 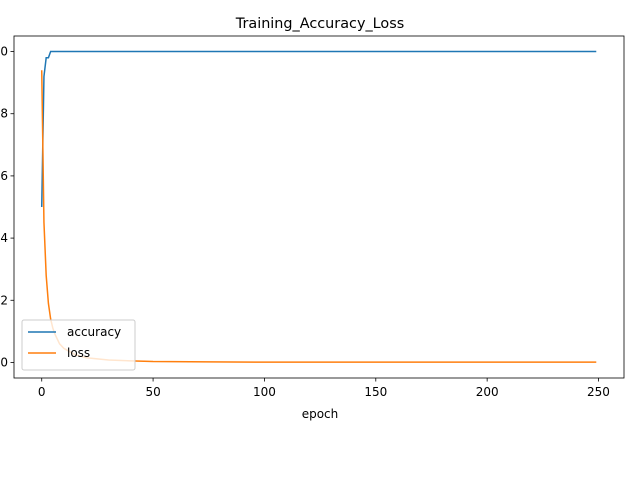 What do you see at coordinates (264, 392) in the screenshot?
I see `x-tick-label: 100` at bounding box center [264, 392].